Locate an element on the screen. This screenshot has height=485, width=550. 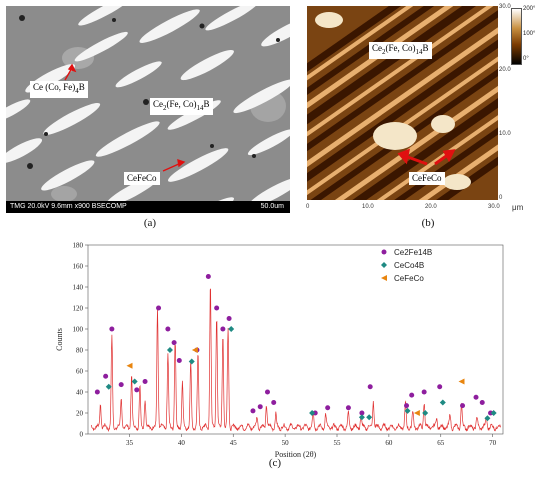
legend-marker-ceco4b is located at coordinates (384, 265).